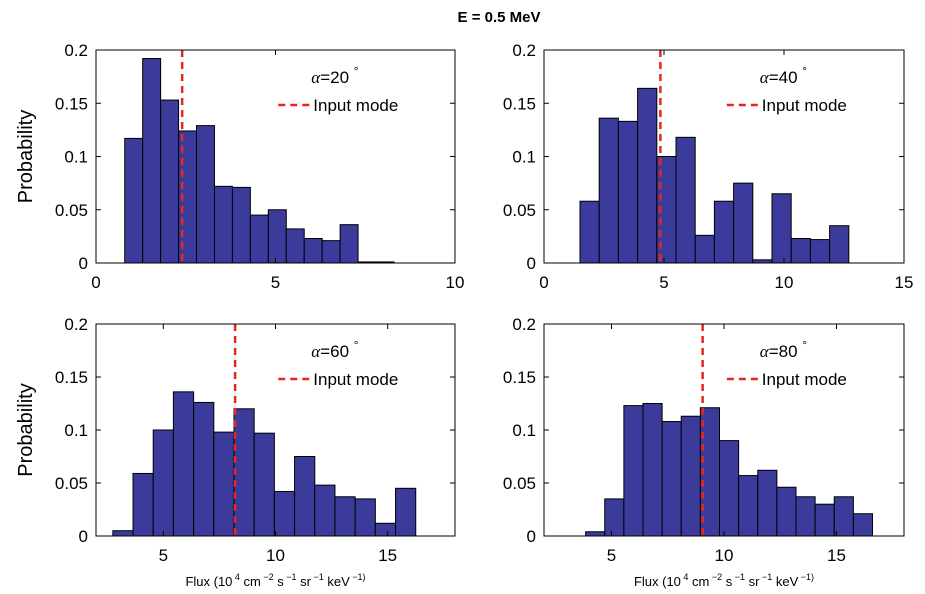 Image resolution: width=925 pixels, height=594 pixels. What do you see at coordinates (335, 75) in the screenshot?
I see `legend-alpha-label: α=20 °` at bounding box center [335, 75].